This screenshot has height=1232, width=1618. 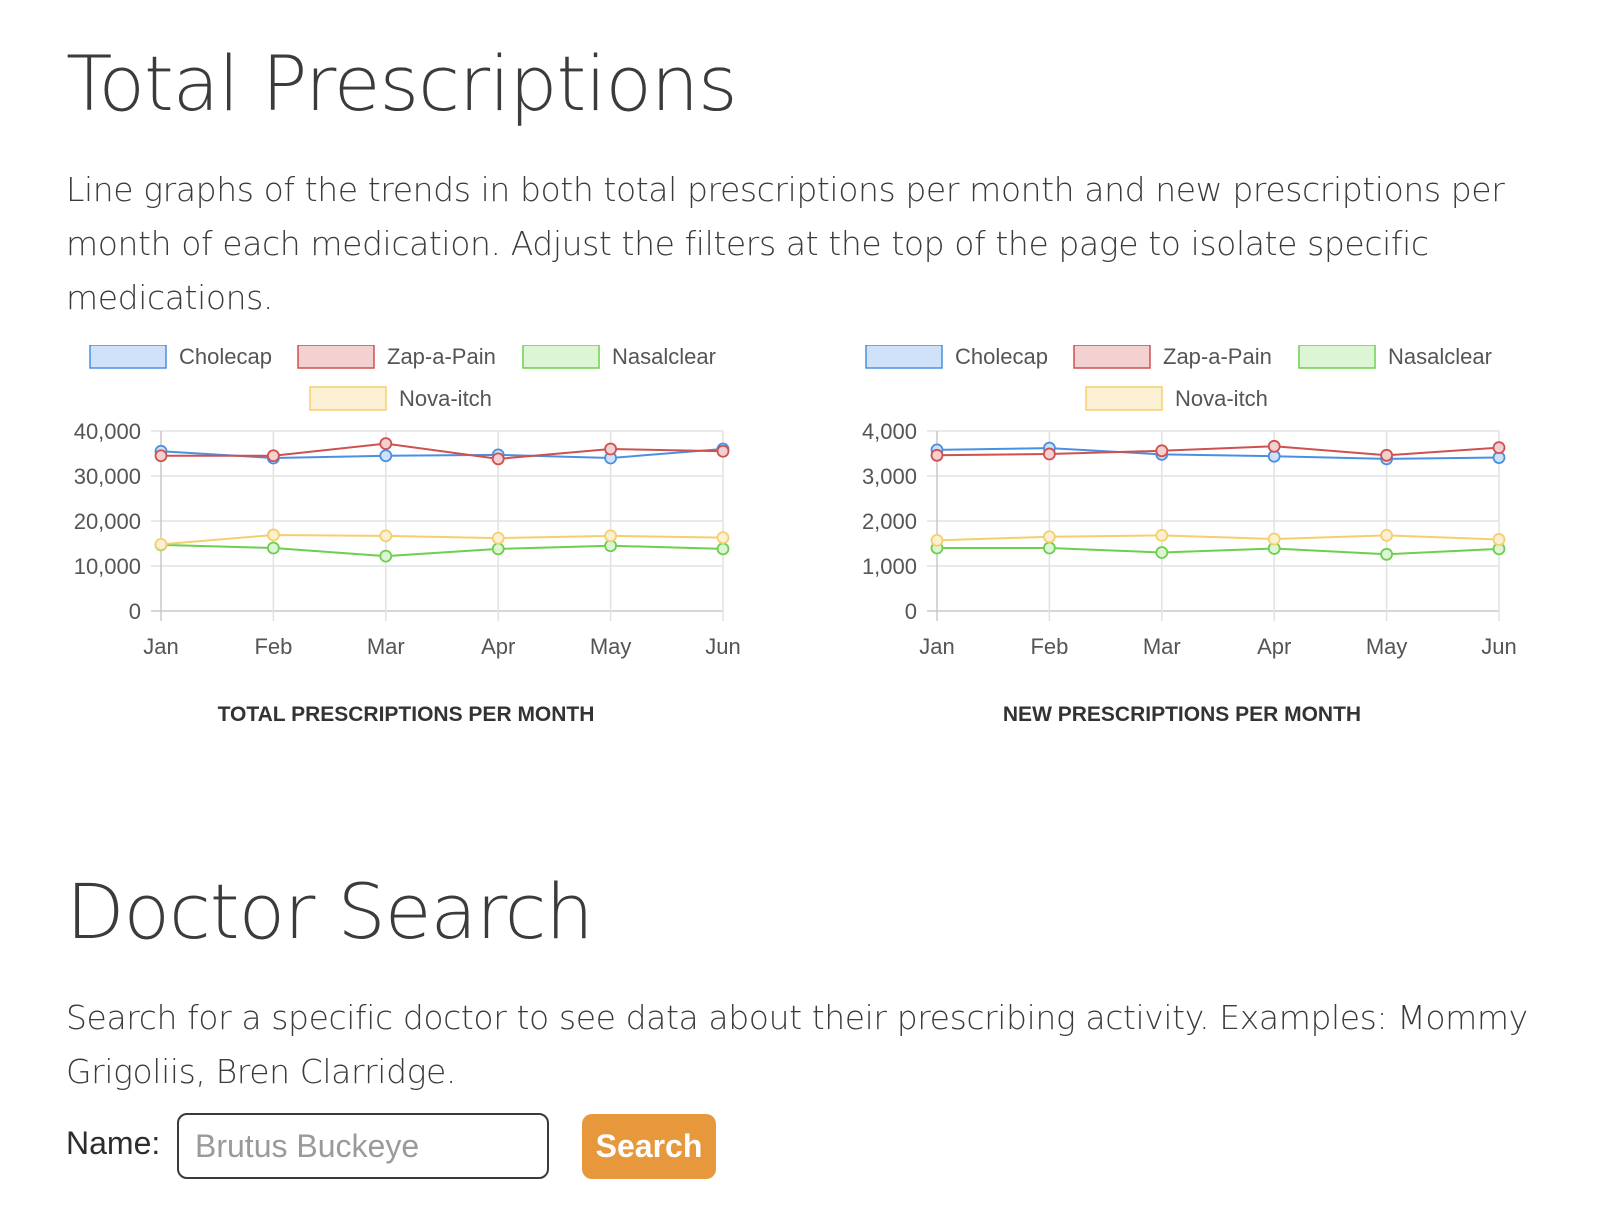 What do you see at coordinates (363, 1146) in the screenshot?
I see `doctor-name-input` at bounding box center [363, 1146].